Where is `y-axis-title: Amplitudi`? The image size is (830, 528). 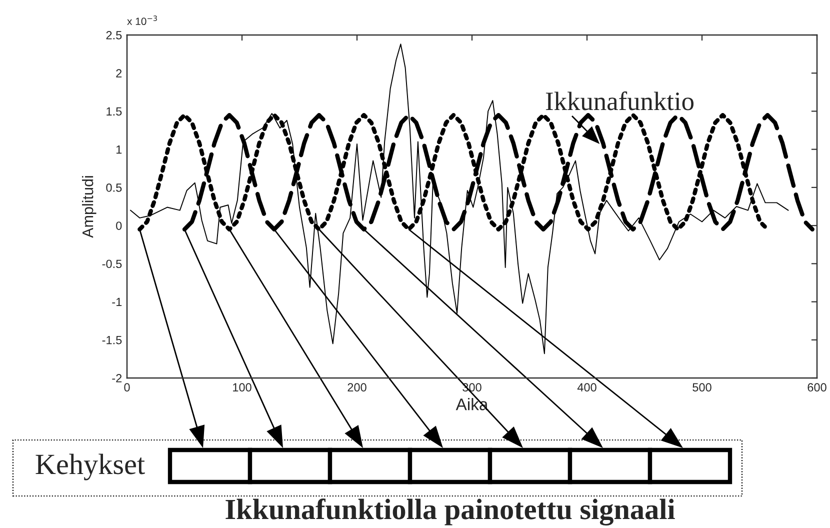 y-axis-title: Amplitudi is located at coordinates (89, 207).